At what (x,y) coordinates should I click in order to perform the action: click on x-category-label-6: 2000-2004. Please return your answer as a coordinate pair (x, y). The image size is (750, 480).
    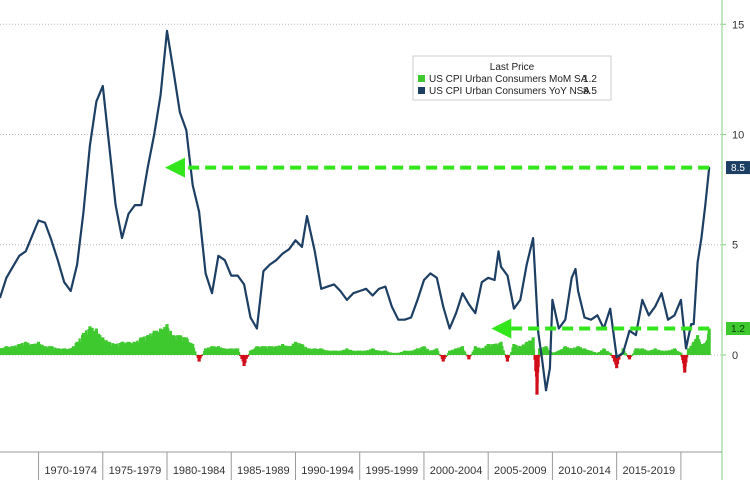
    Looking at the image, I should click on (456, 471).